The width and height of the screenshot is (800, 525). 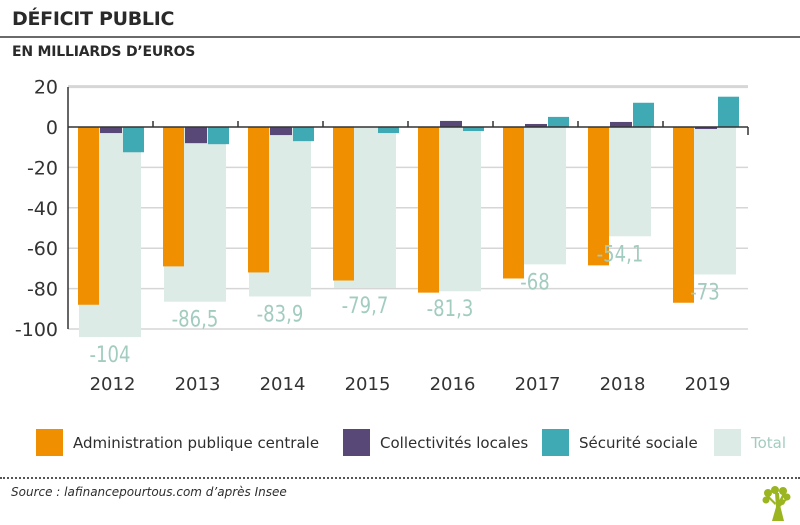 What do you see at coordinates (198, 384) in the screenshot?
I see `x-tick-label: 2013` at bounding box center [198, 384].